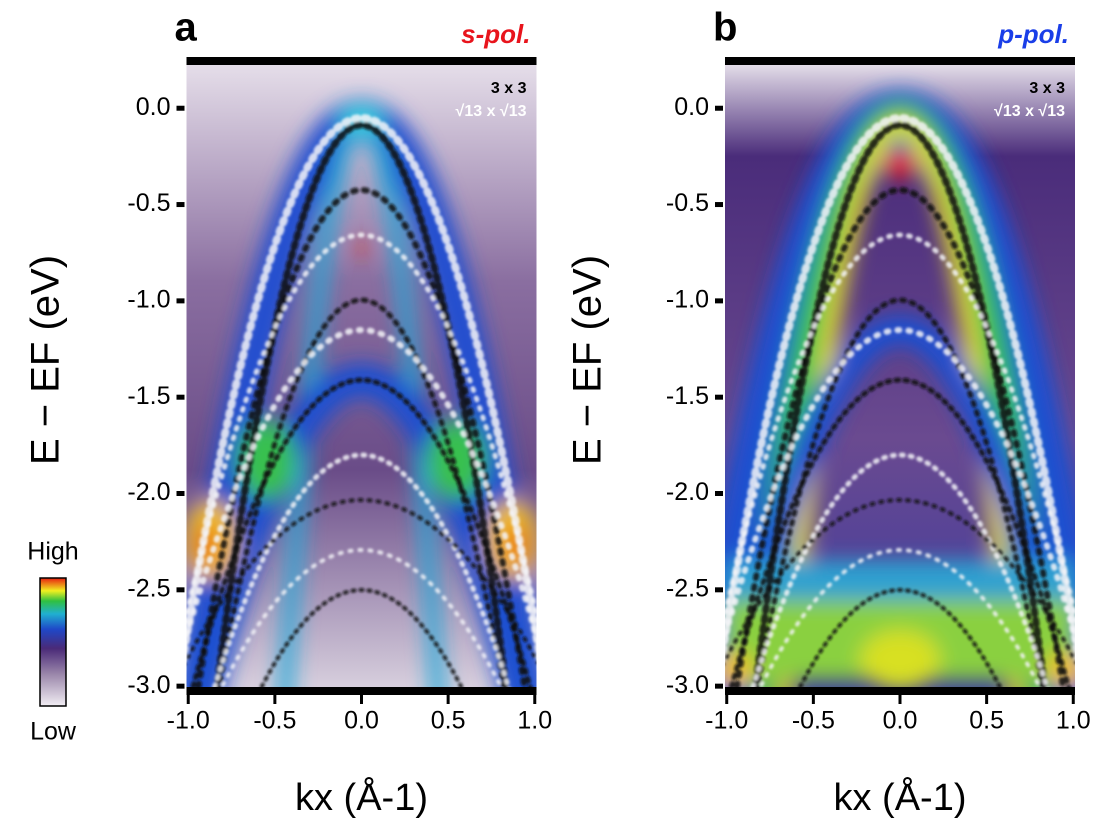 The height and width of the screenshot is (830, 1104). What do you see at coordinates (53, 732) in the screenshot?
I see `colorbar-low: Low` at bounding box center [53, 732].